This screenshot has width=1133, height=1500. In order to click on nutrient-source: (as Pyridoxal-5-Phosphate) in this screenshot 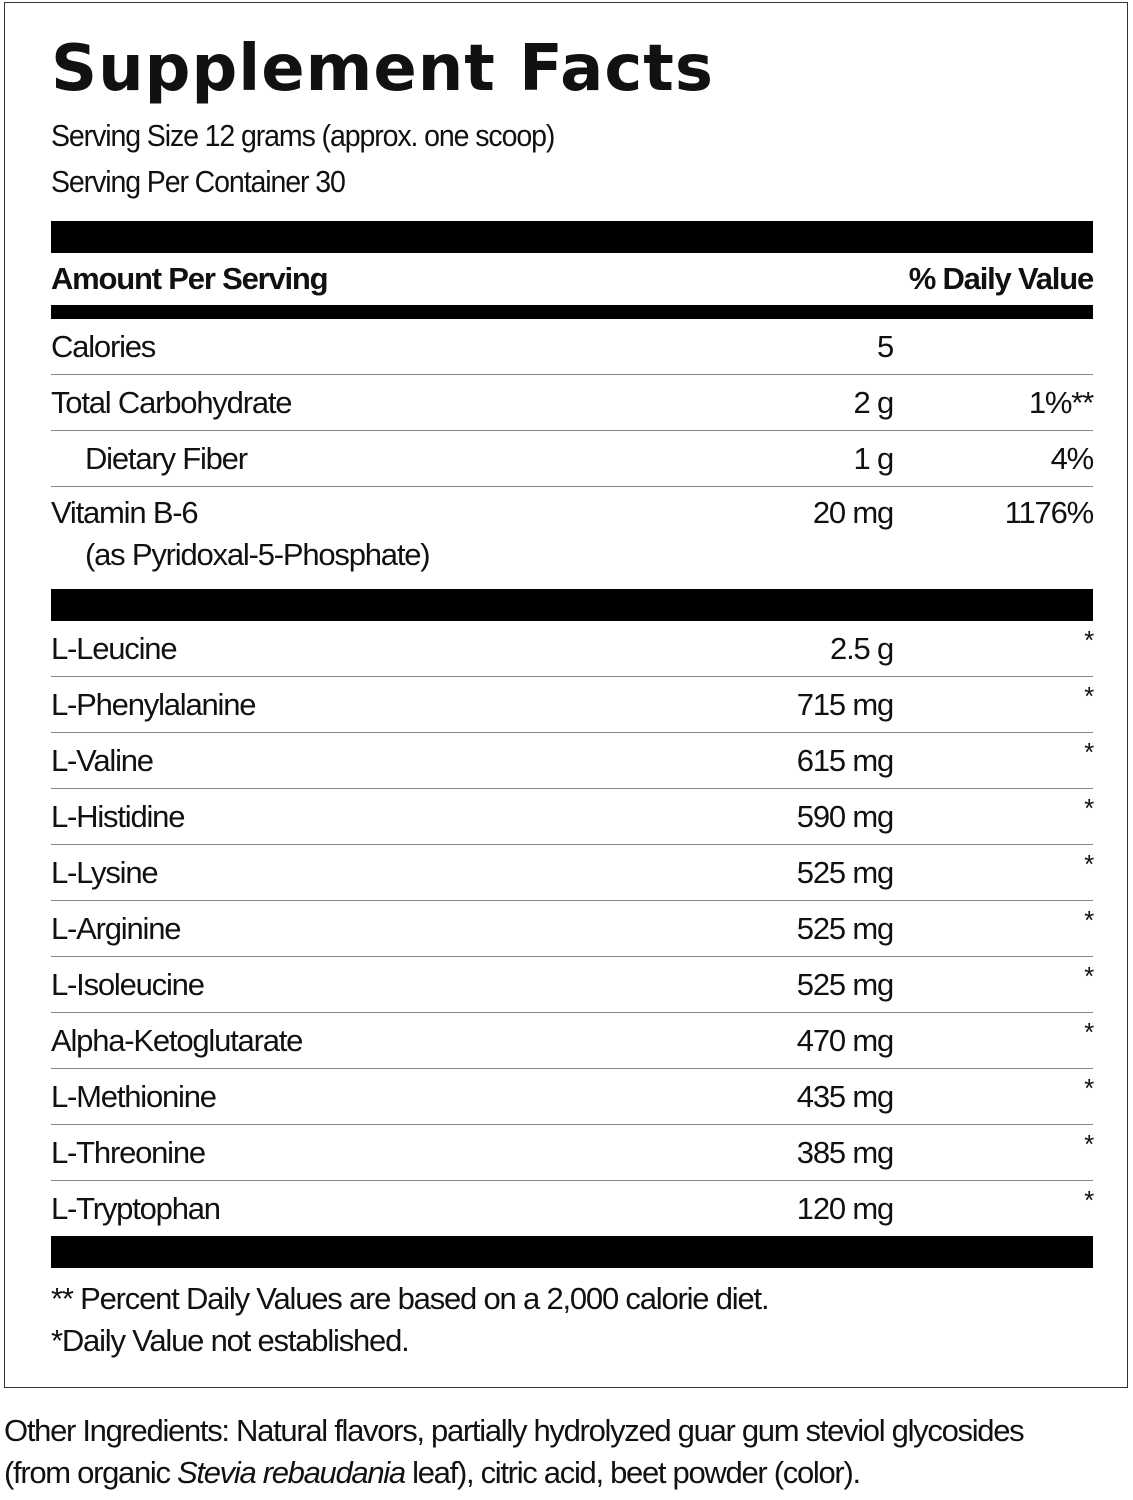, I will do `click(258, 554)`.